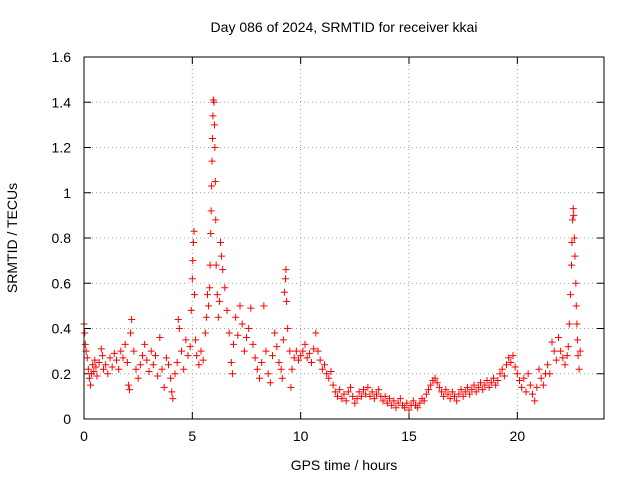 Image resolution: width=640 pixels, height=480 pixels. I want to click on y-tick-label: 0.2, so click(62, 374).